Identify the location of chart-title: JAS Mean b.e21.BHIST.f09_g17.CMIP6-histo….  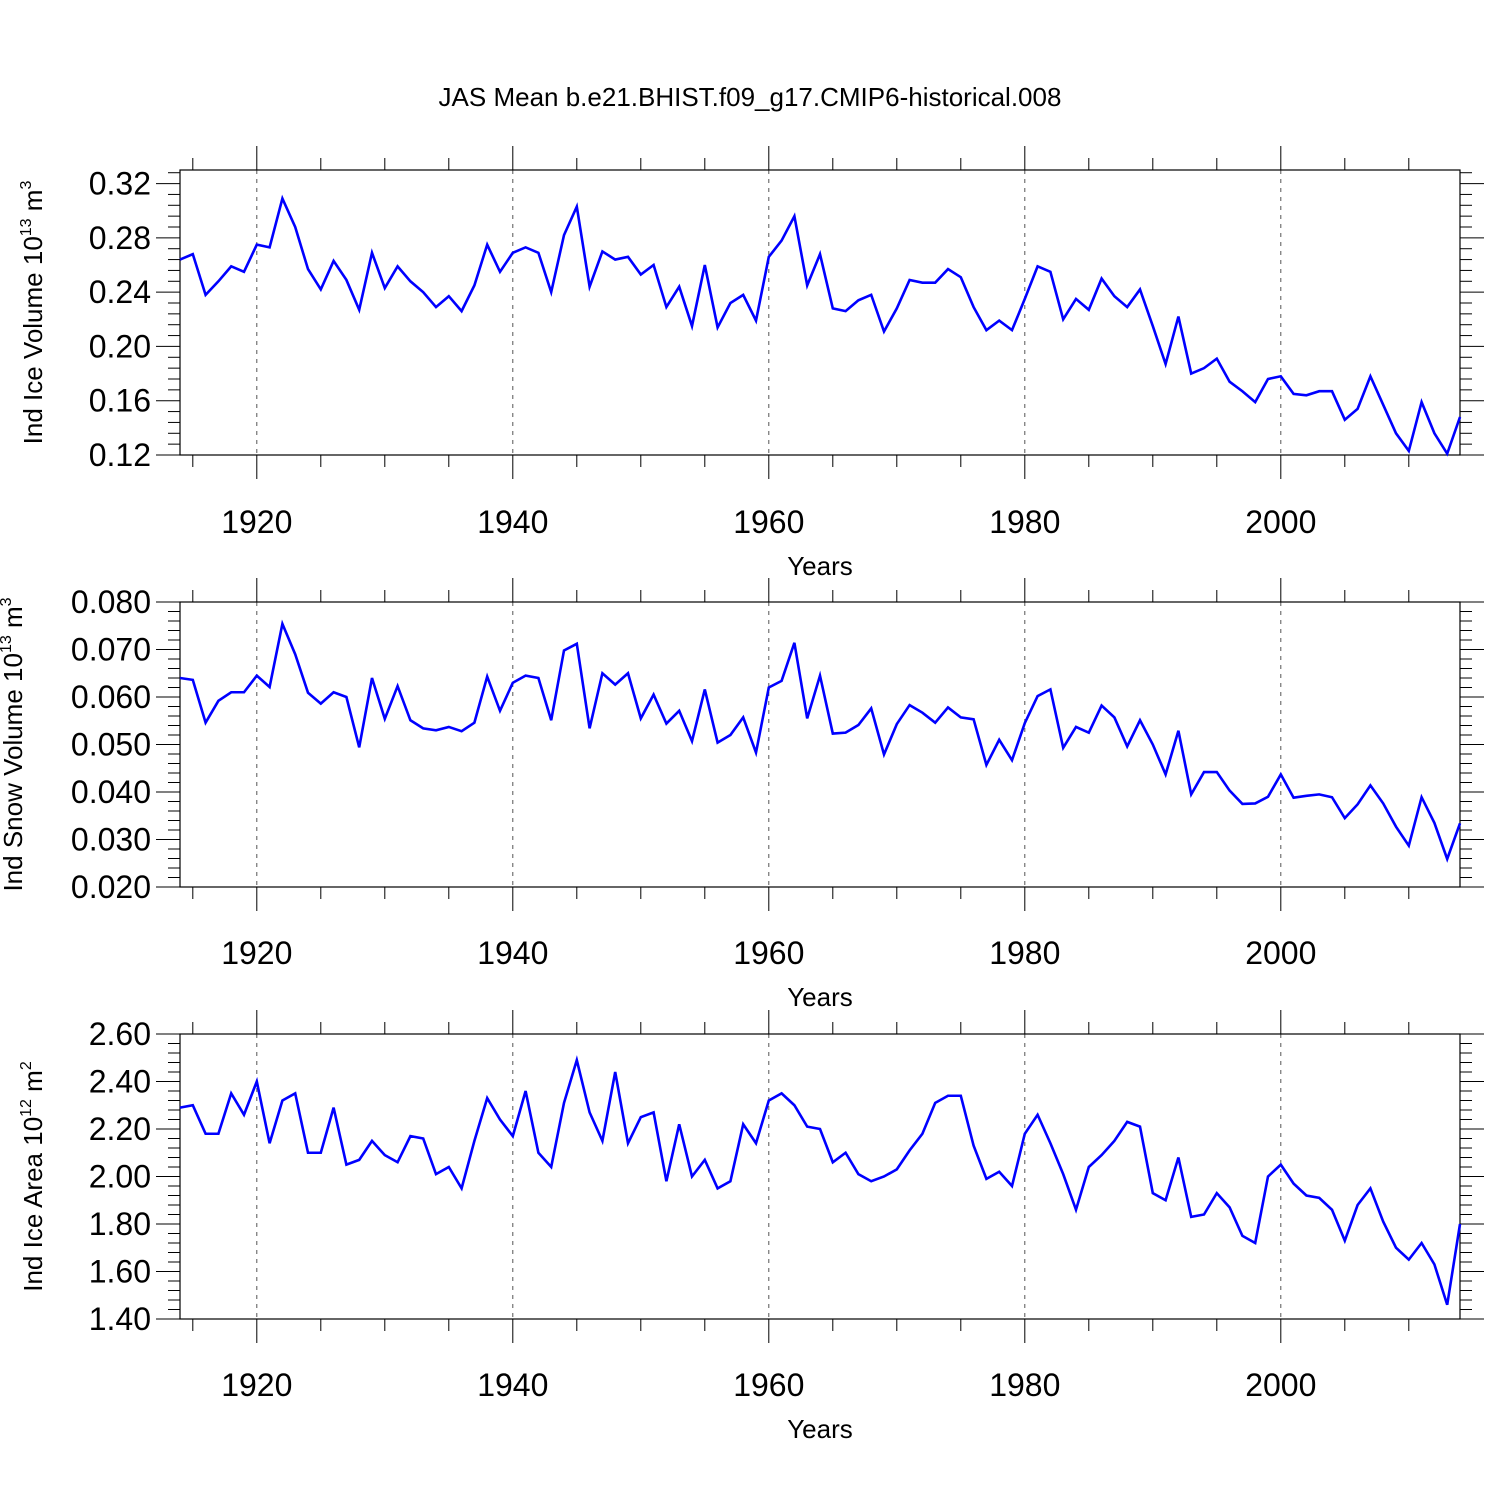
(750, 97).